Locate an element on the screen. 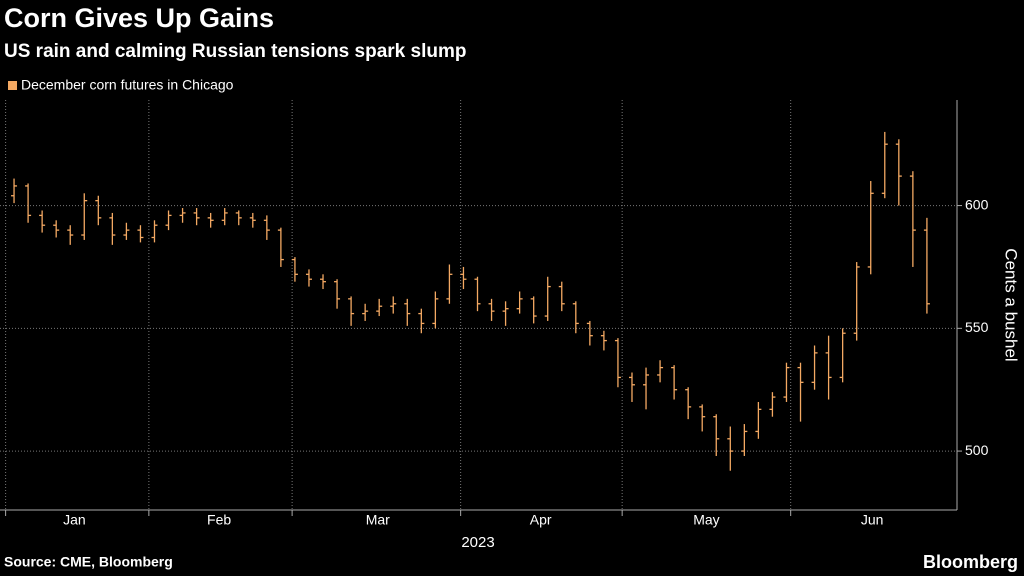 This screenshot has width=1024, height=576. x-tick-label: Apr is located at coordinates (541, 520).